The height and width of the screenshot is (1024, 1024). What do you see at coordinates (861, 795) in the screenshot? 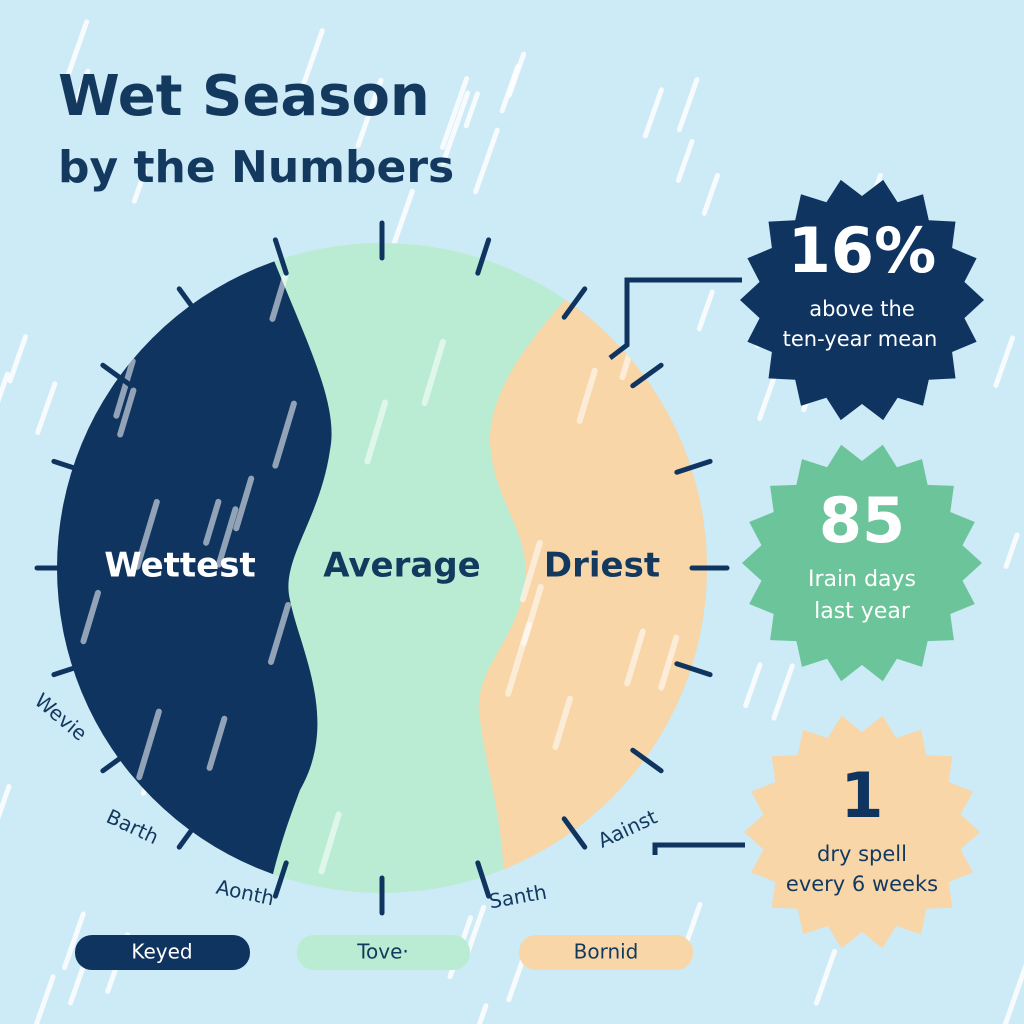
I see `badge-value: 1` at bounding box center [861, 795].